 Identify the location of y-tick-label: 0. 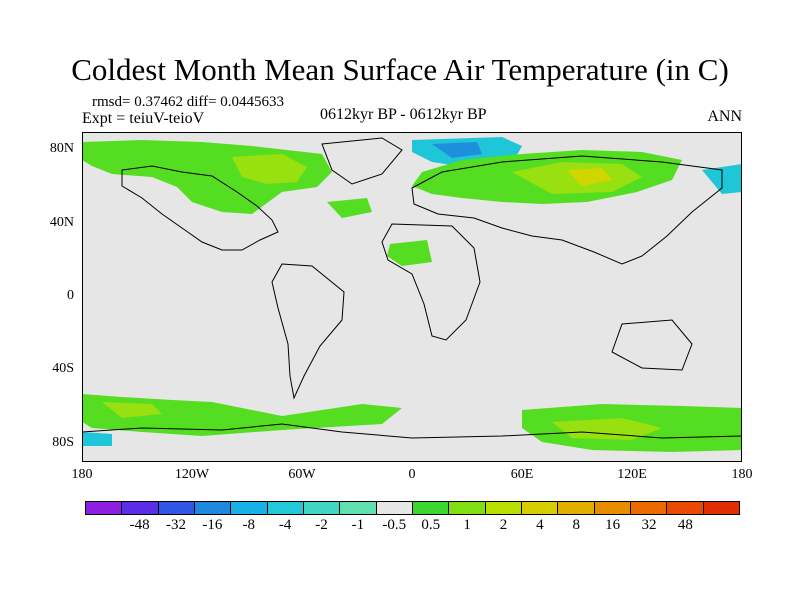
(70, 295).